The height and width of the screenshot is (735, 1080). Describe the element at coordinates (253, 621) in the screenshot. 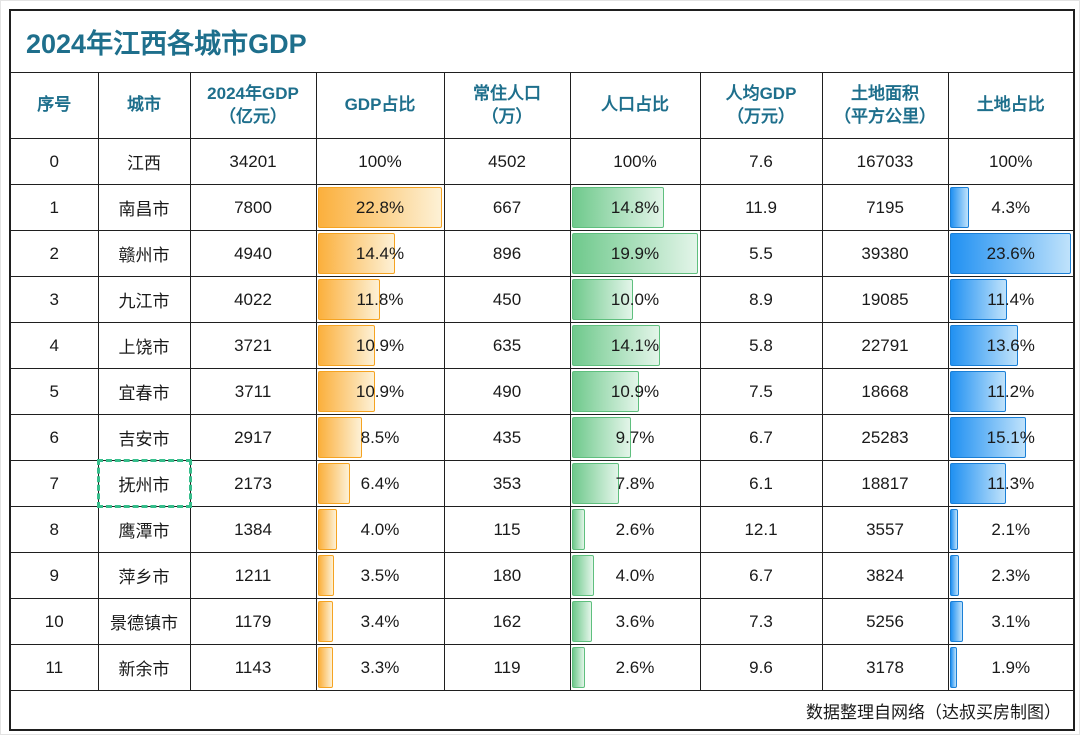

I see `cell-gdp: 1179` at that location.